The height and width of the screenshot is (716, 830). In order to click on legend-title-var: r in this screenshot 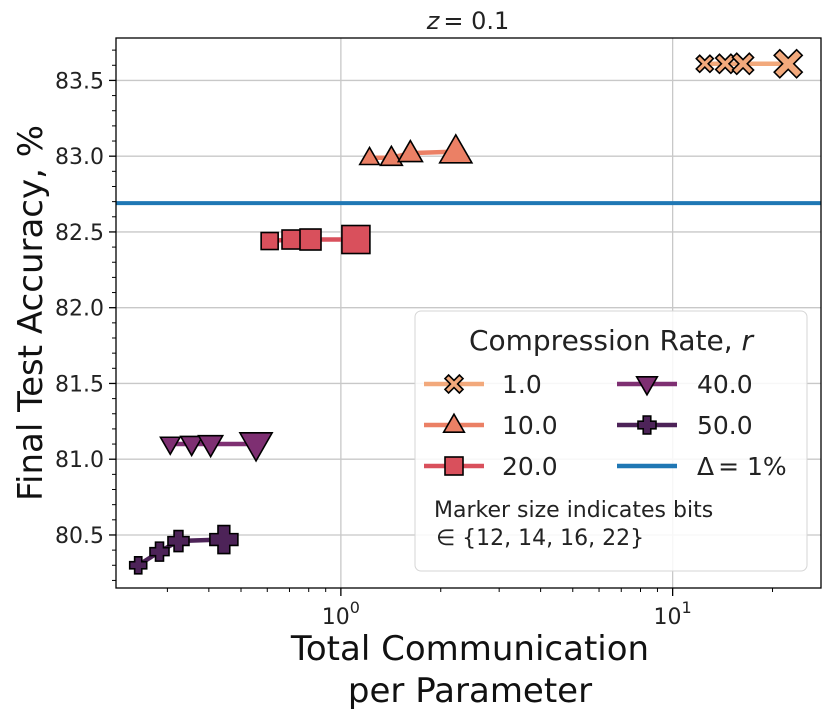, I will do `click(748, 340)`.